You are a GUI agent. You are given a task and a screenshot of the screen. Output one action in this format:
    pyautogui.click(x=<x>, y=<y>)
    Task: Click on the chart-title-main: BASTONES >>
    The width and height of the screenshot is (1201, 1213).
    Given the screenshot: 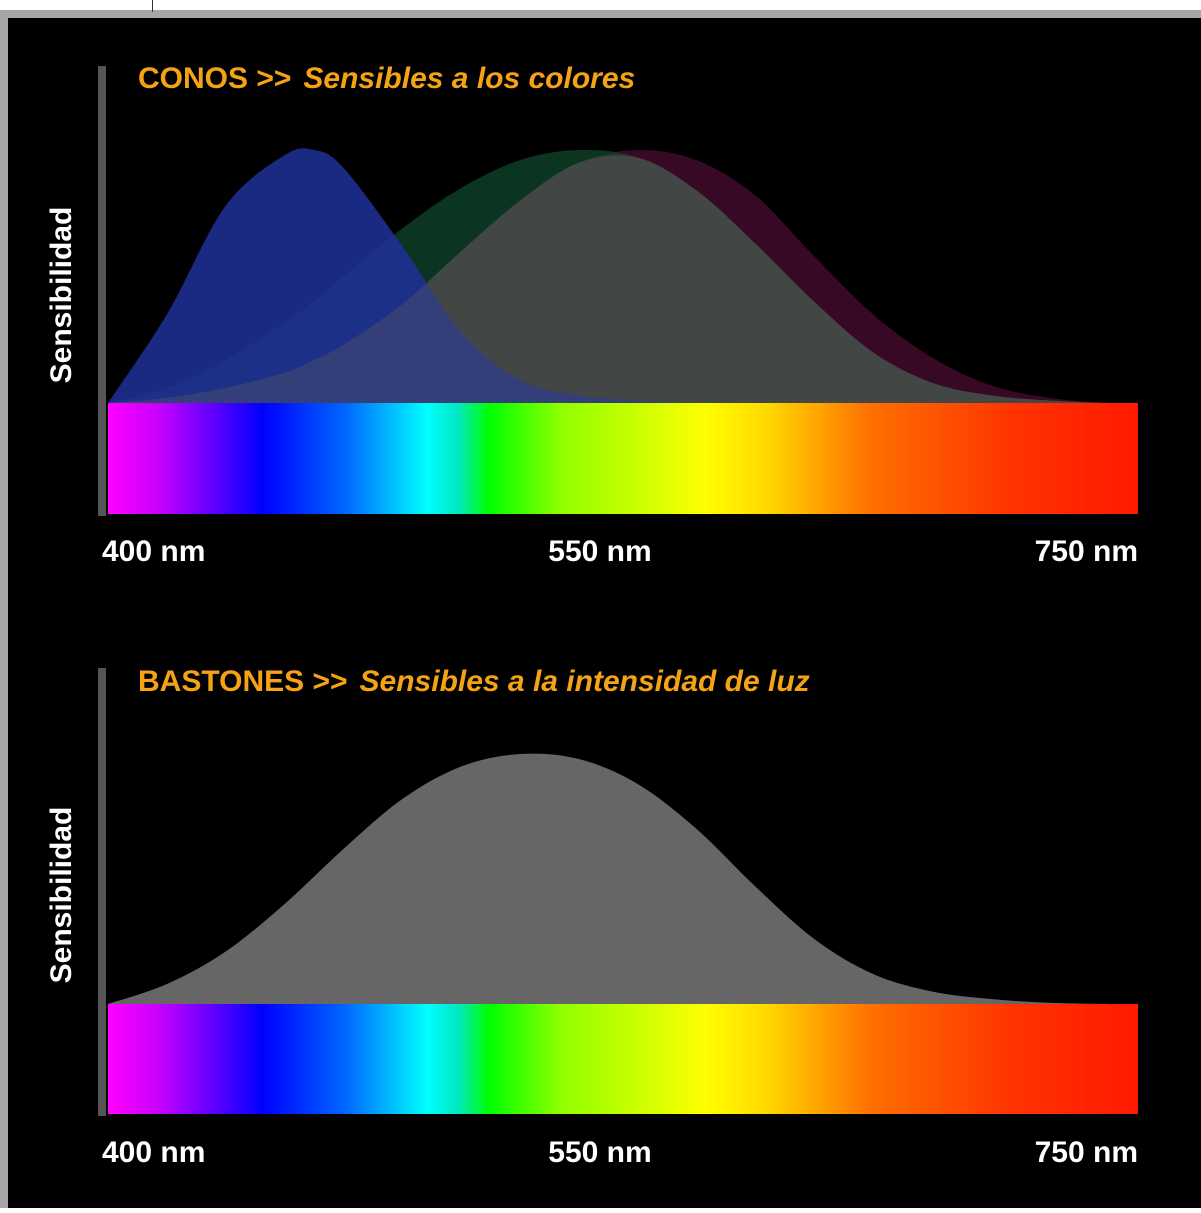 What is the action you would take?
    pyautogui.click(x=243, y=681)
    